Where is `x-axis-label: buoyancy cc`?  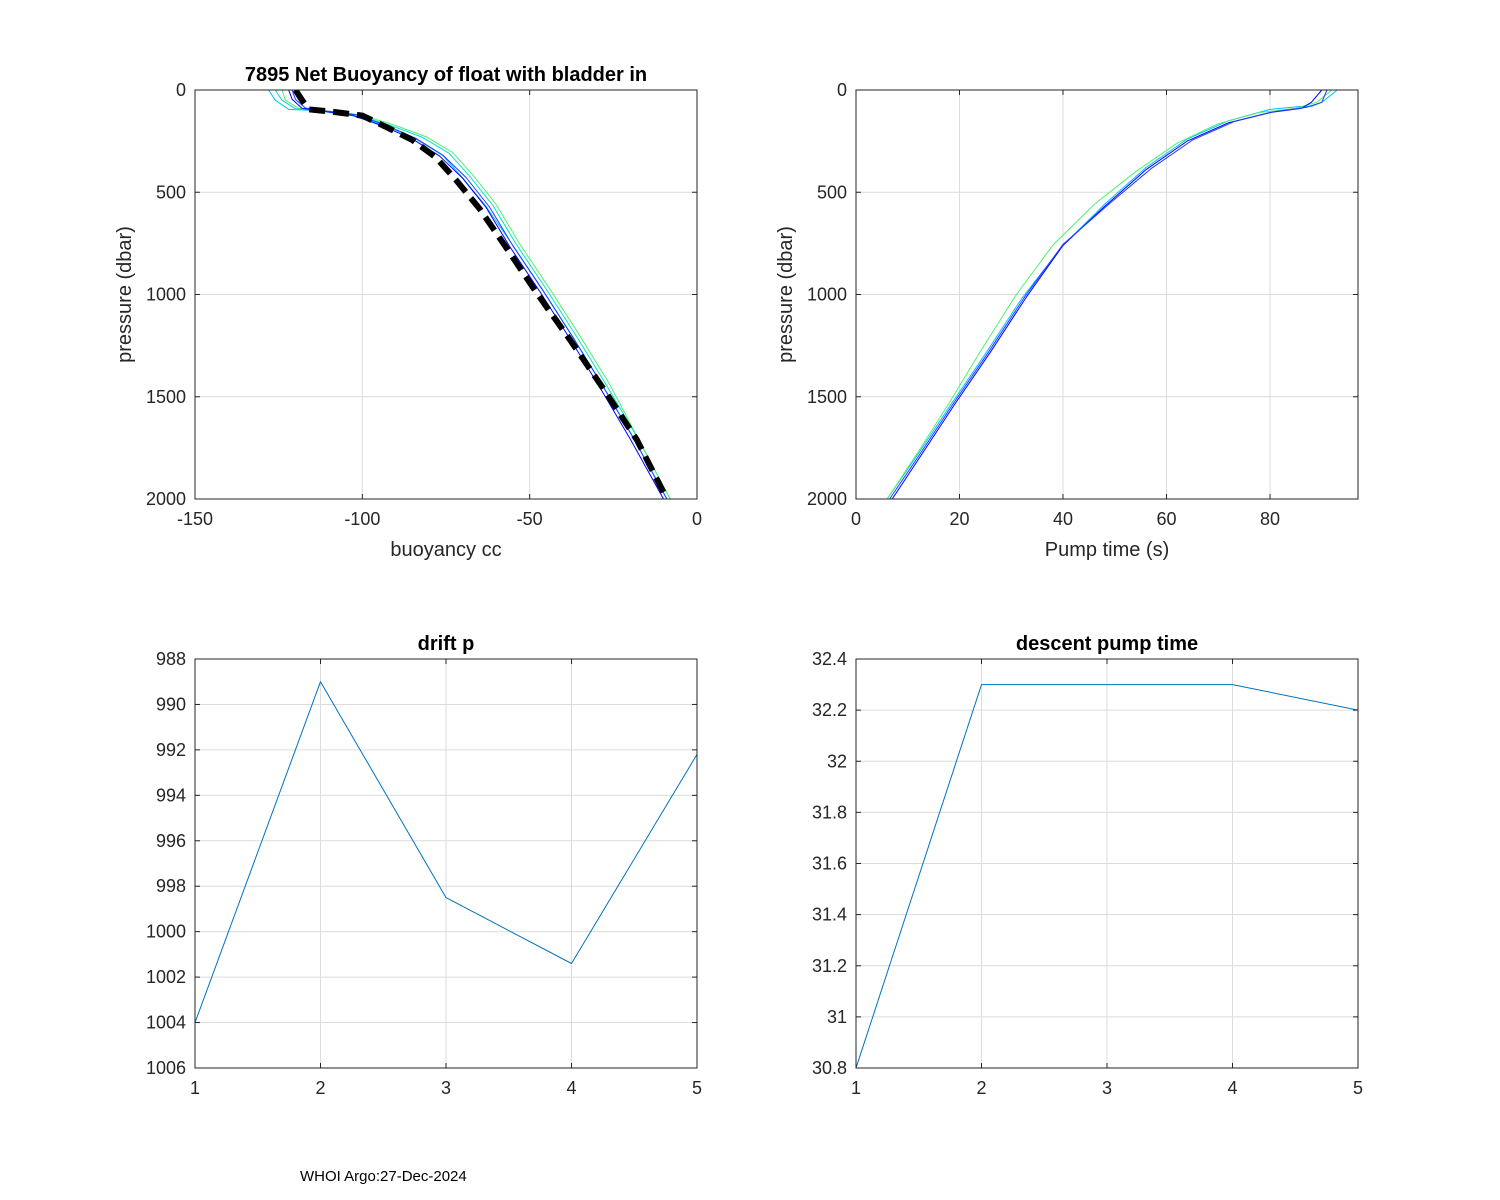 x-axis-label: buoyancy cc is located at coordinates (445, 550).